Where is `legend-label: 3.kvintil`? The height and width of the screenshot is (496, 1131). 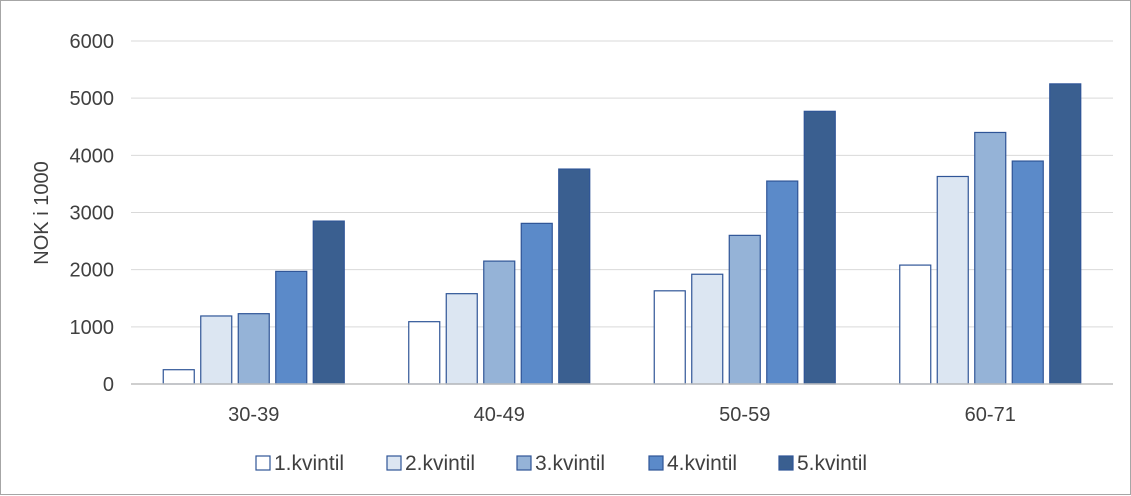 legend-label: 3.kvintil is located at coordinates (570, 463).